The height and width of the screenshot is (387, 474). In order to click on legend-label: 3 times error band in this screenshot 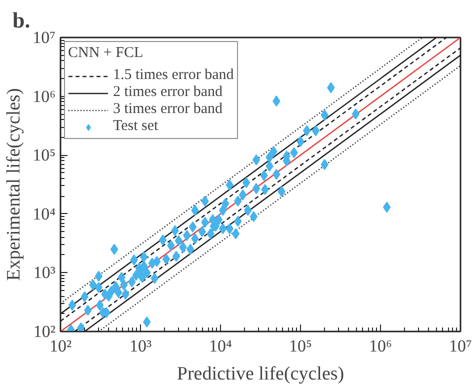, I will do `click(168, 109)`.